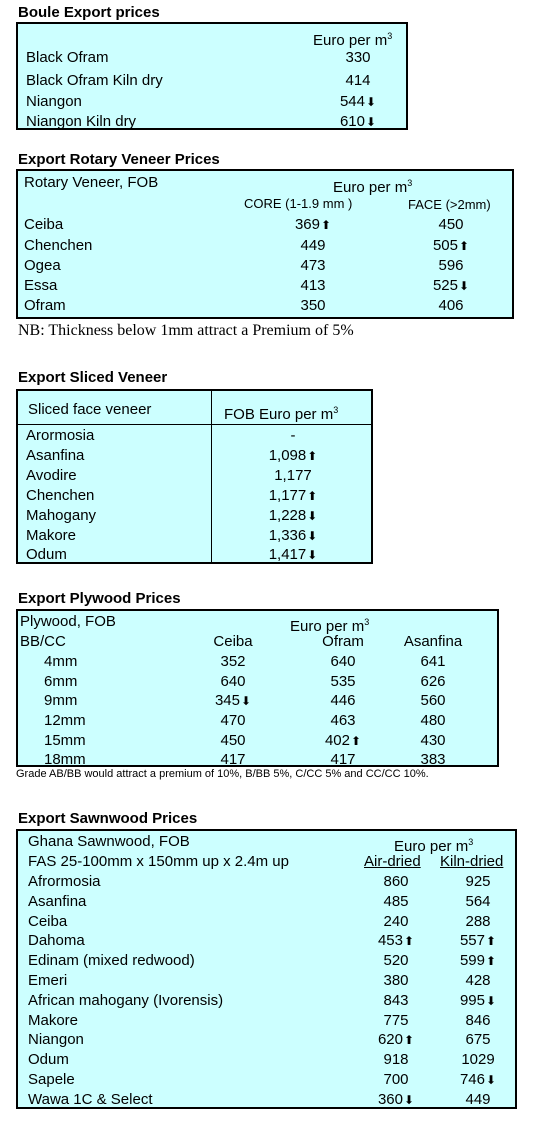 The height and width of the screenshot is (1125, 535). What do you see at coordinates (94, 80) in the screenshot?
I see `boule-row-name-text: Black Ofram Kiln dry` at bounding box center [94, 80].